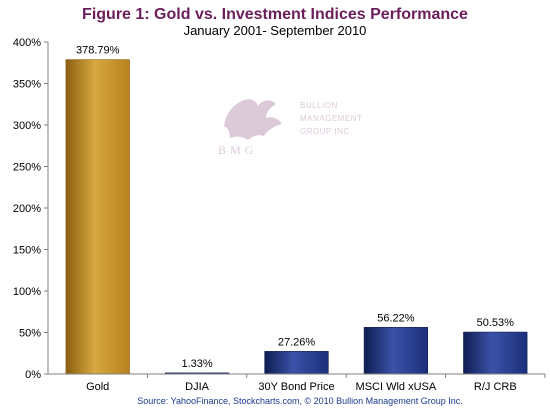 This screenshot has height=409, width=550. What do you see at coordinates (297, 342) in the screenshot?
I see `data-label: 27.26%` at bounding box center [297, 342].